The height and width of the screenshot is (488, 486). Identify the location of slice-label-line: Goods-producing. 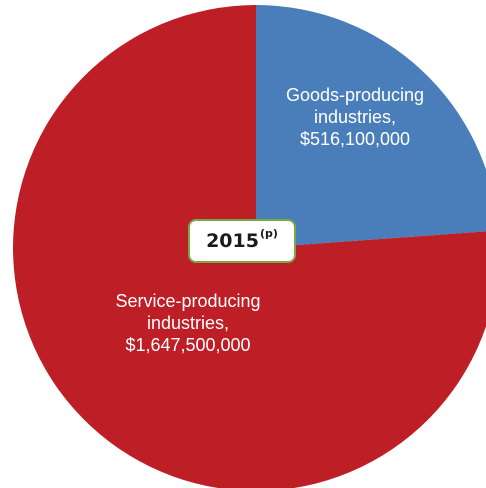
(355, 95).